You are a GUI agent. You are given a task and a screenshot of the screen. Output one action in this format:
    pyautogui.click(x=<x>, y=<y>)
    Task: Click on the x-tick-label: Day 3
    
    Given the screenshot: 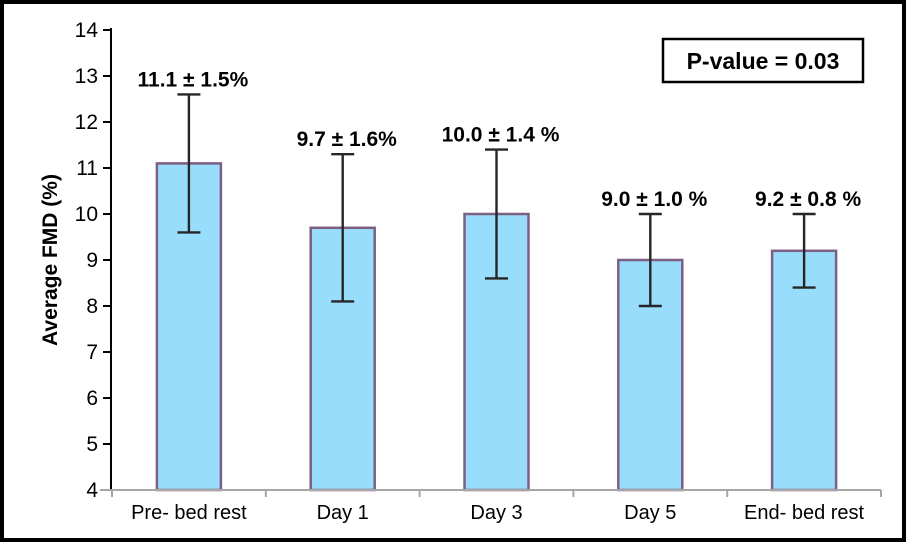 What is the action you would take?
    pyautogui.click(x=496, y=513)
    